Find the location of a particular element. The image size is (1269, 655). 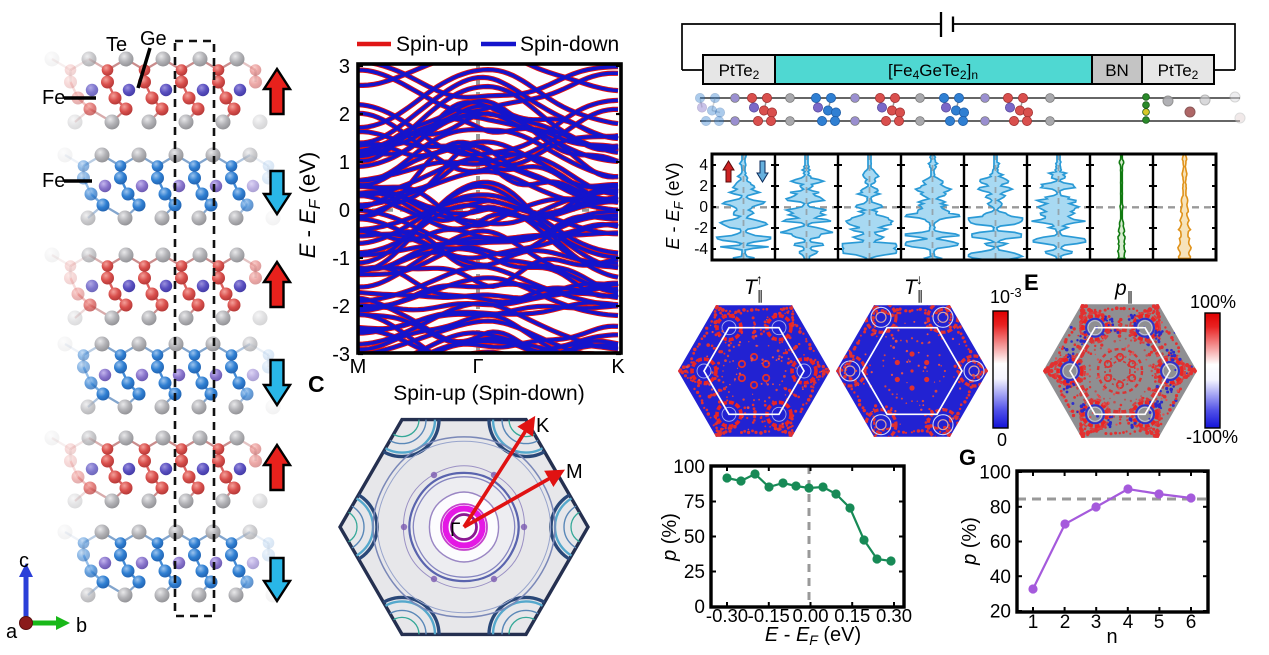

svg-text: 60 is located at coordinates (1000, 542).